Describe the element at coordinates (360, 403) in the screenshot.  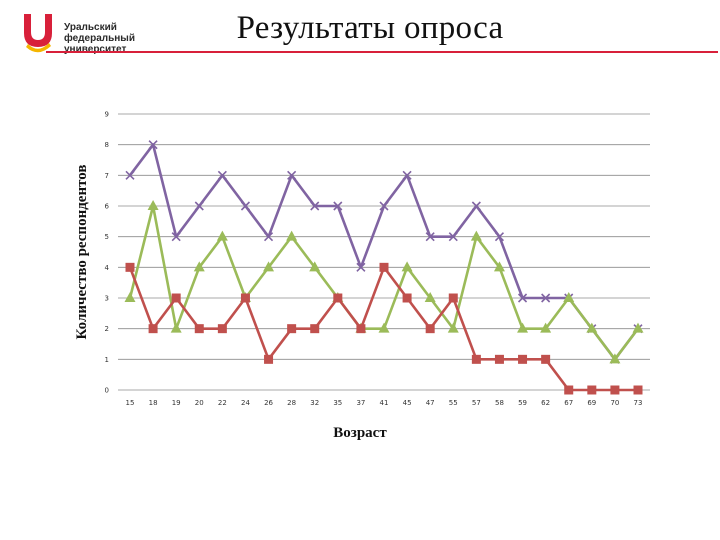
I see `x-tick-label: 37` at that location.